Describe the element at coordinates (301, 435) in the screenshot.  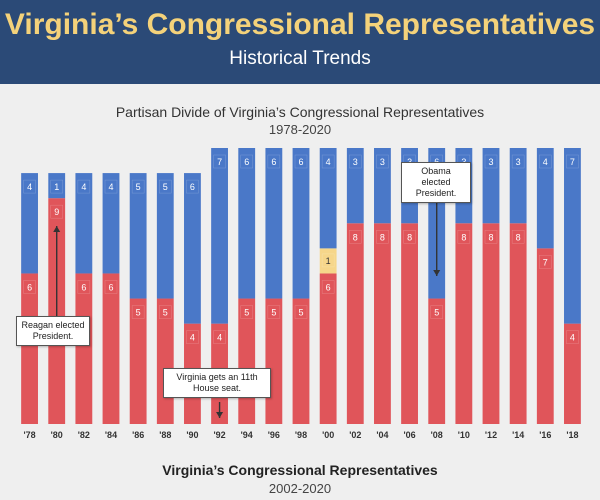
I see `x-tick-label: '98` at that location.